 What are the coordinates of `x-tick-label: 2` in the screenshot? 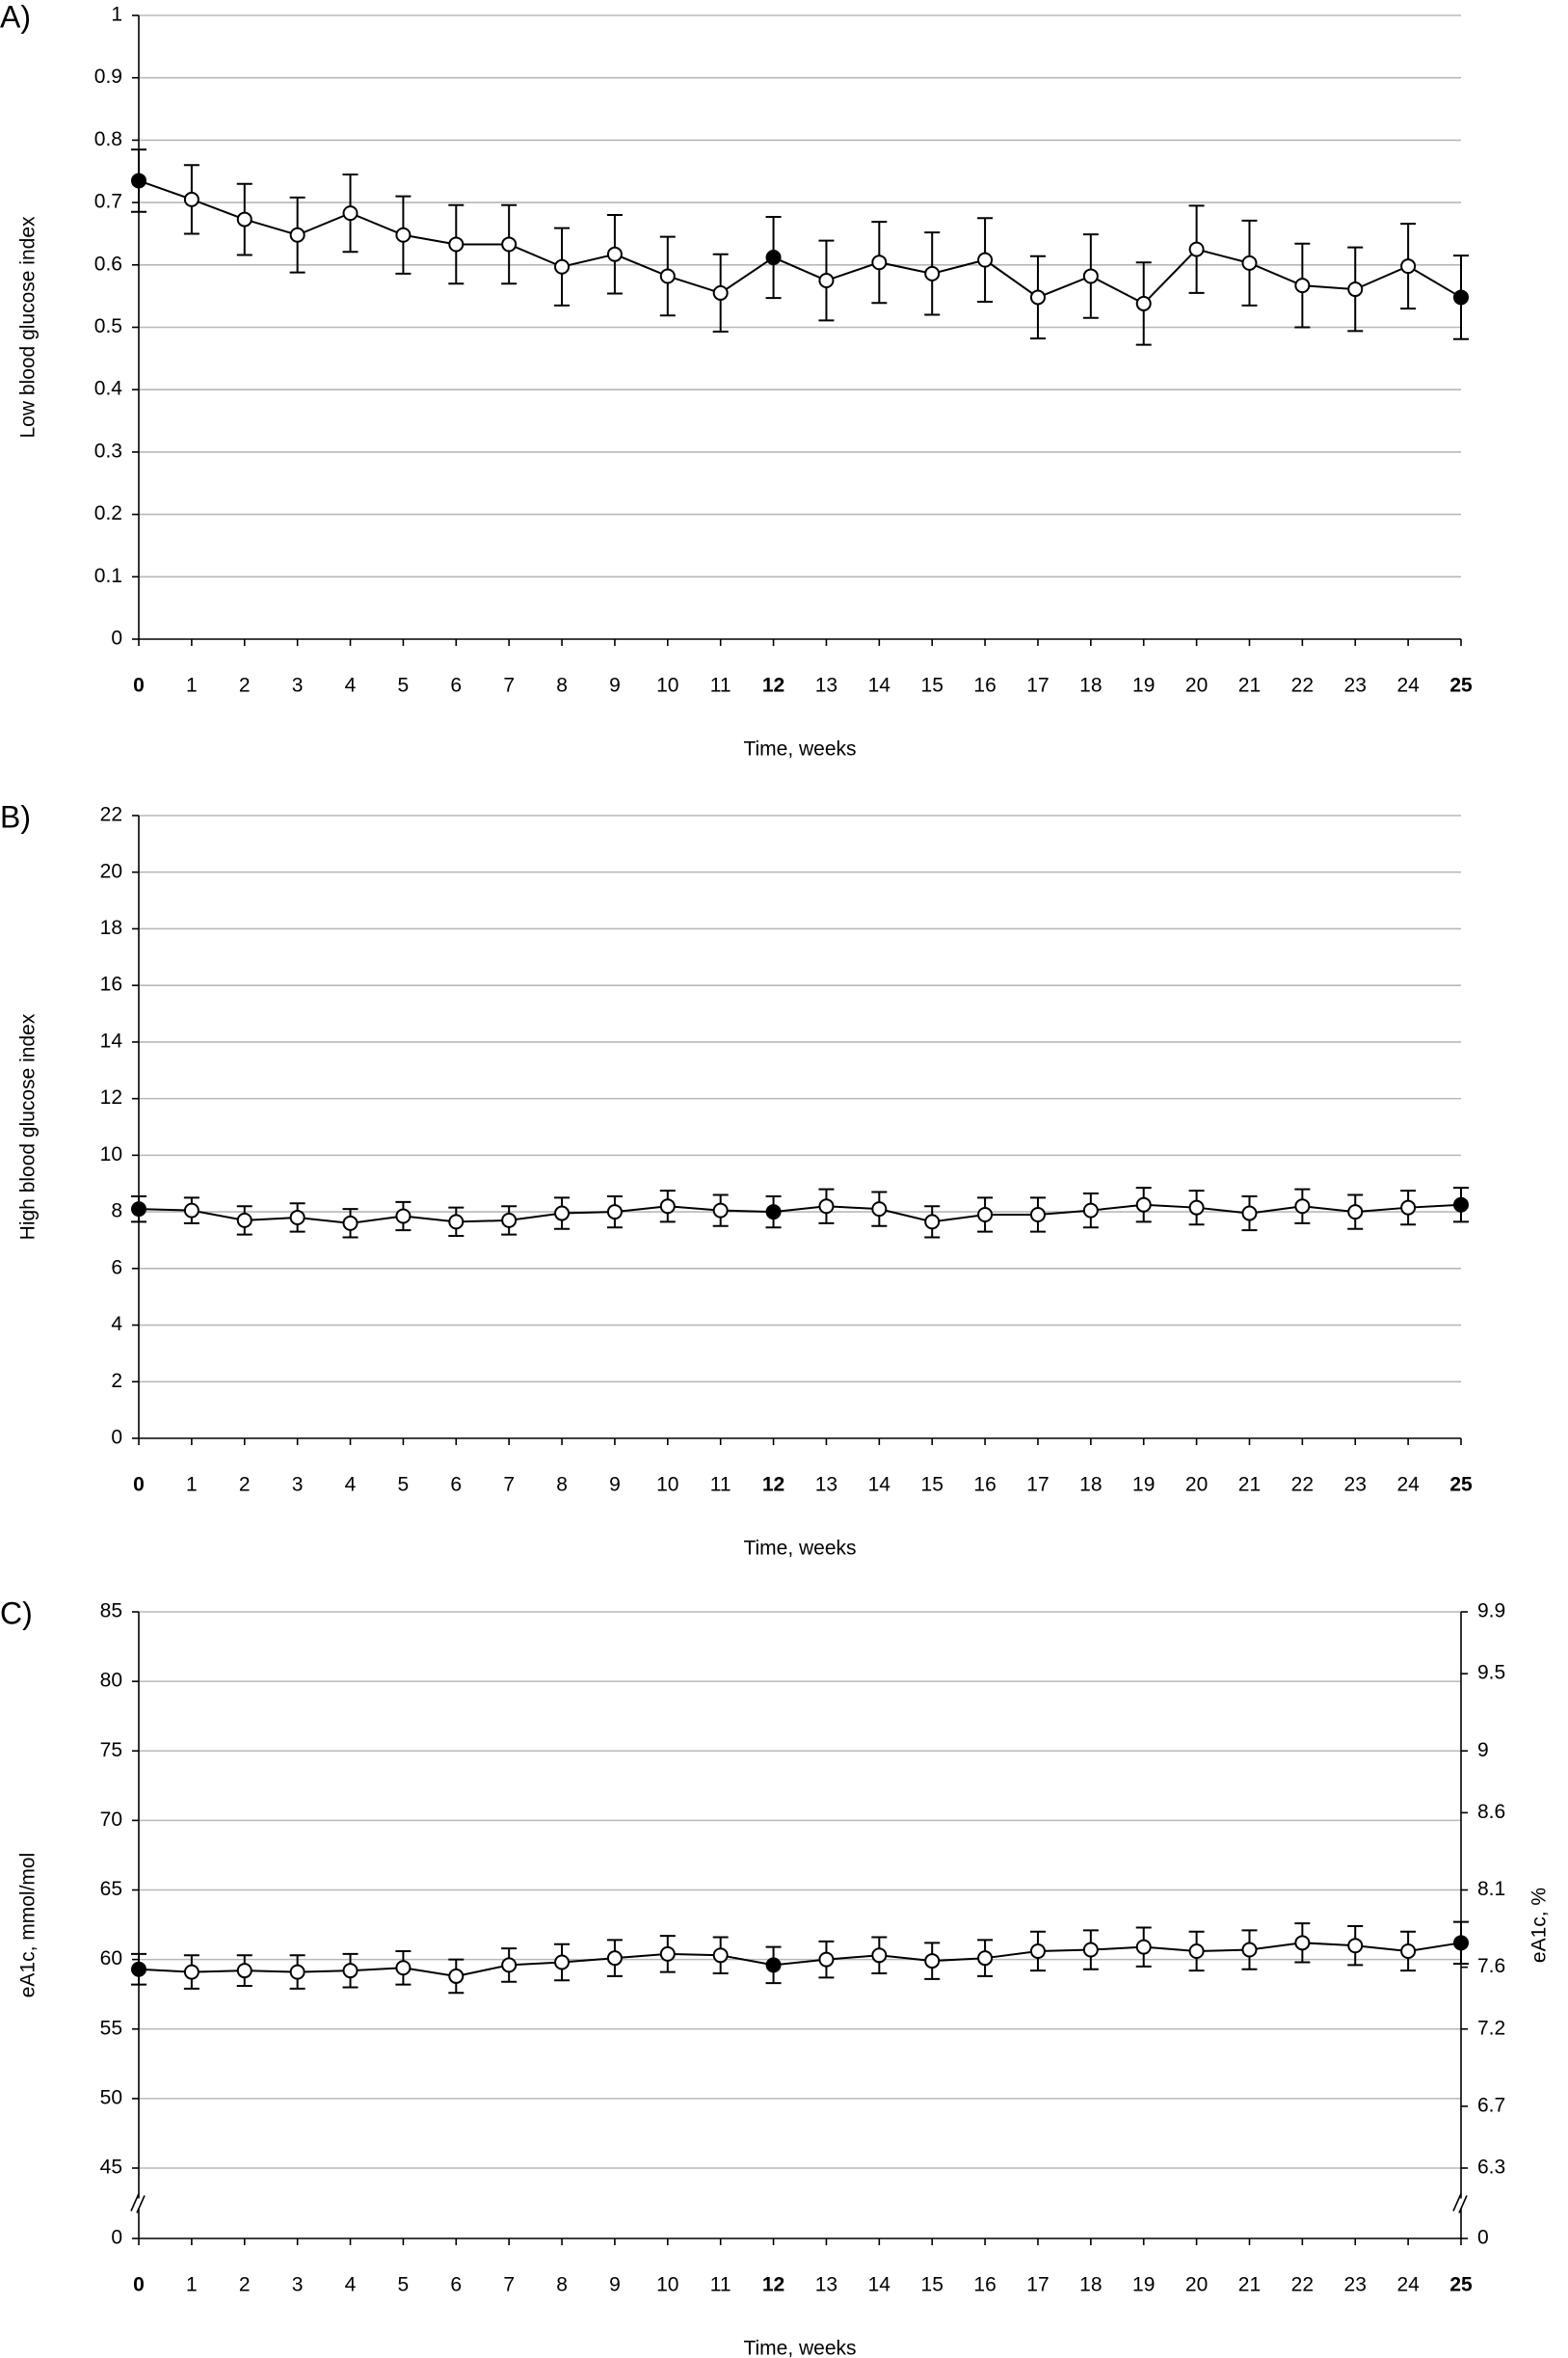 It's located at (245, 686).